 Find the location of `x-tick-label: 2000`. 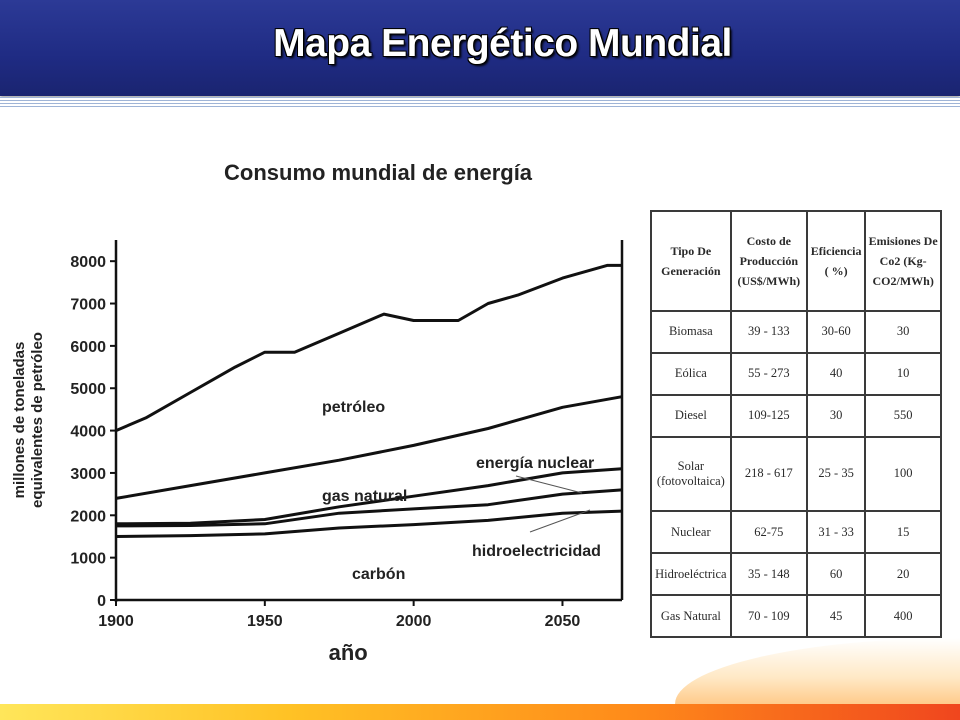

x-tick-label: 2000 is located at coordinates (414, 621).